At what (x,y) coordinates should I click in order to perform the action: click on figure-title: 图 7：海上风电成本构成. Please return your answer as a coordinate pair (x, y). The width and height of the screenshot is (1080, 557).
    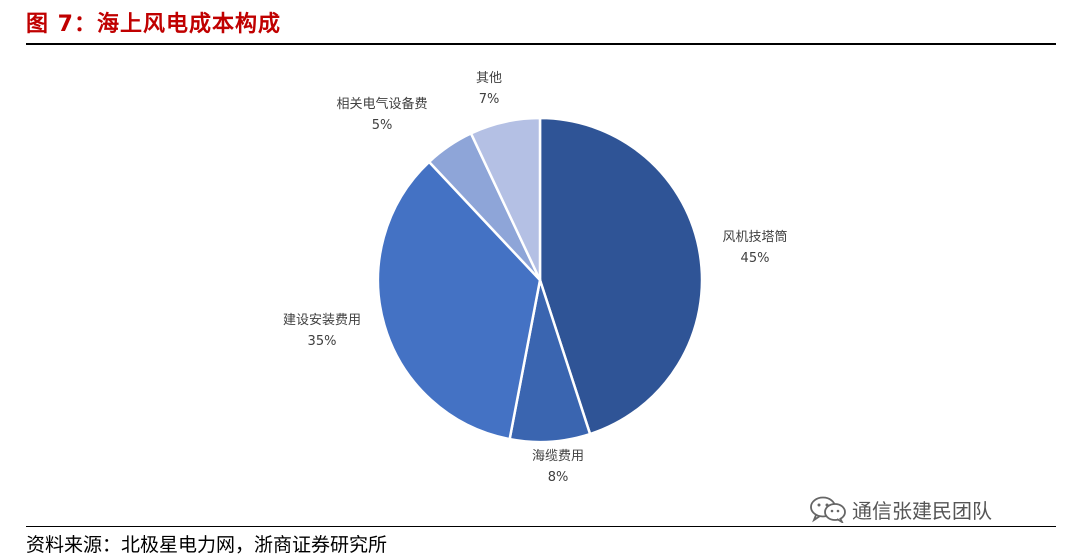
    Looking at the image, I should click on (153, 24).